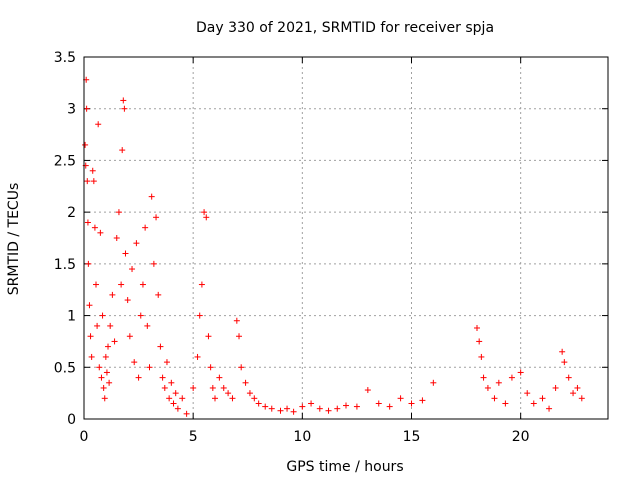 The image size is (640, 484). I want to click on y-tick-label: 2, so click(71, 213).